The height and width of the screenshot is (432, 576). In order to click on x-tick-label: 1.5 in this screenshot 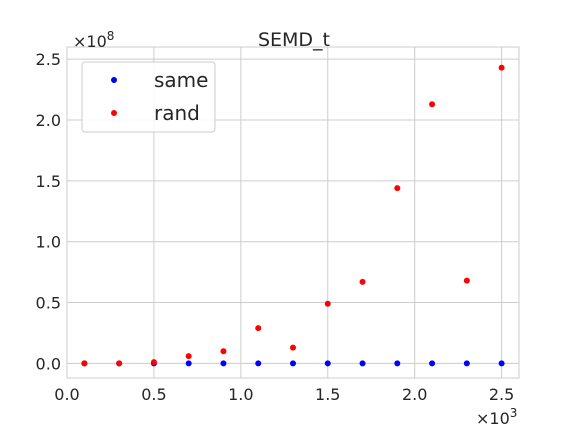, I will do `click(327, 394)`.